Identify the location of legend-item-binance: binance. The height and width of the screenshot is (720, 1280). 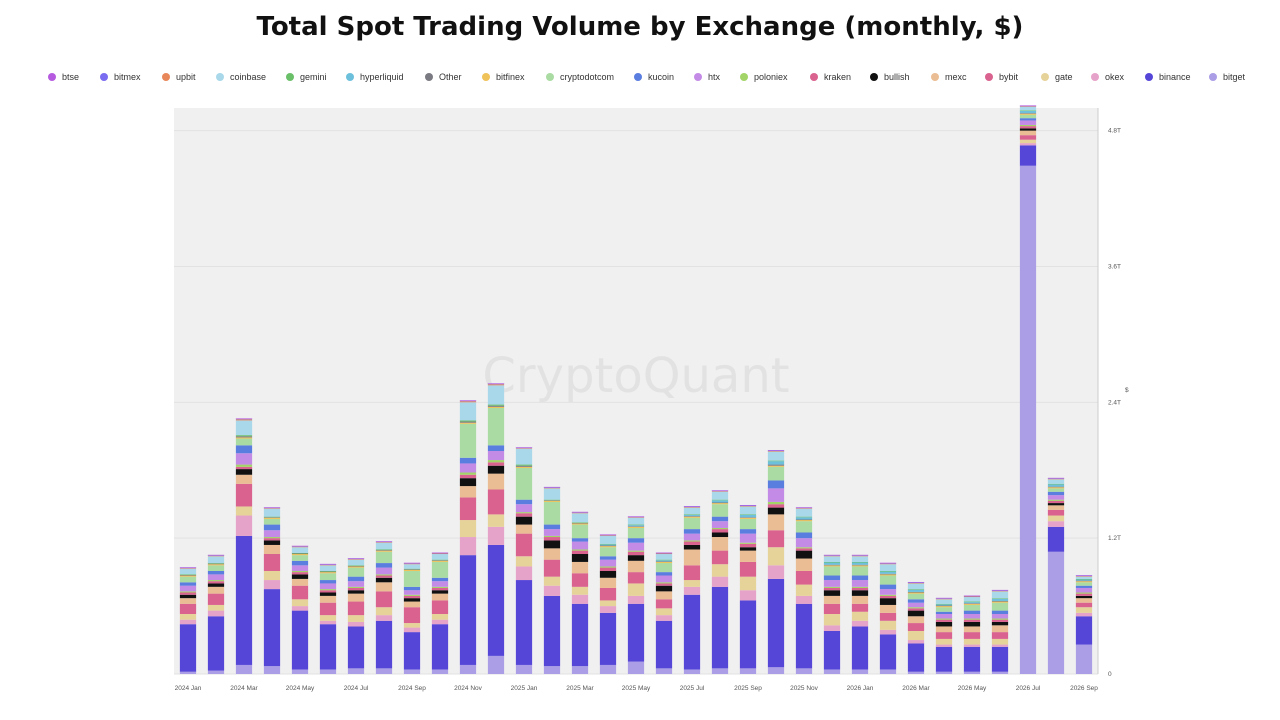
(1168, 77).